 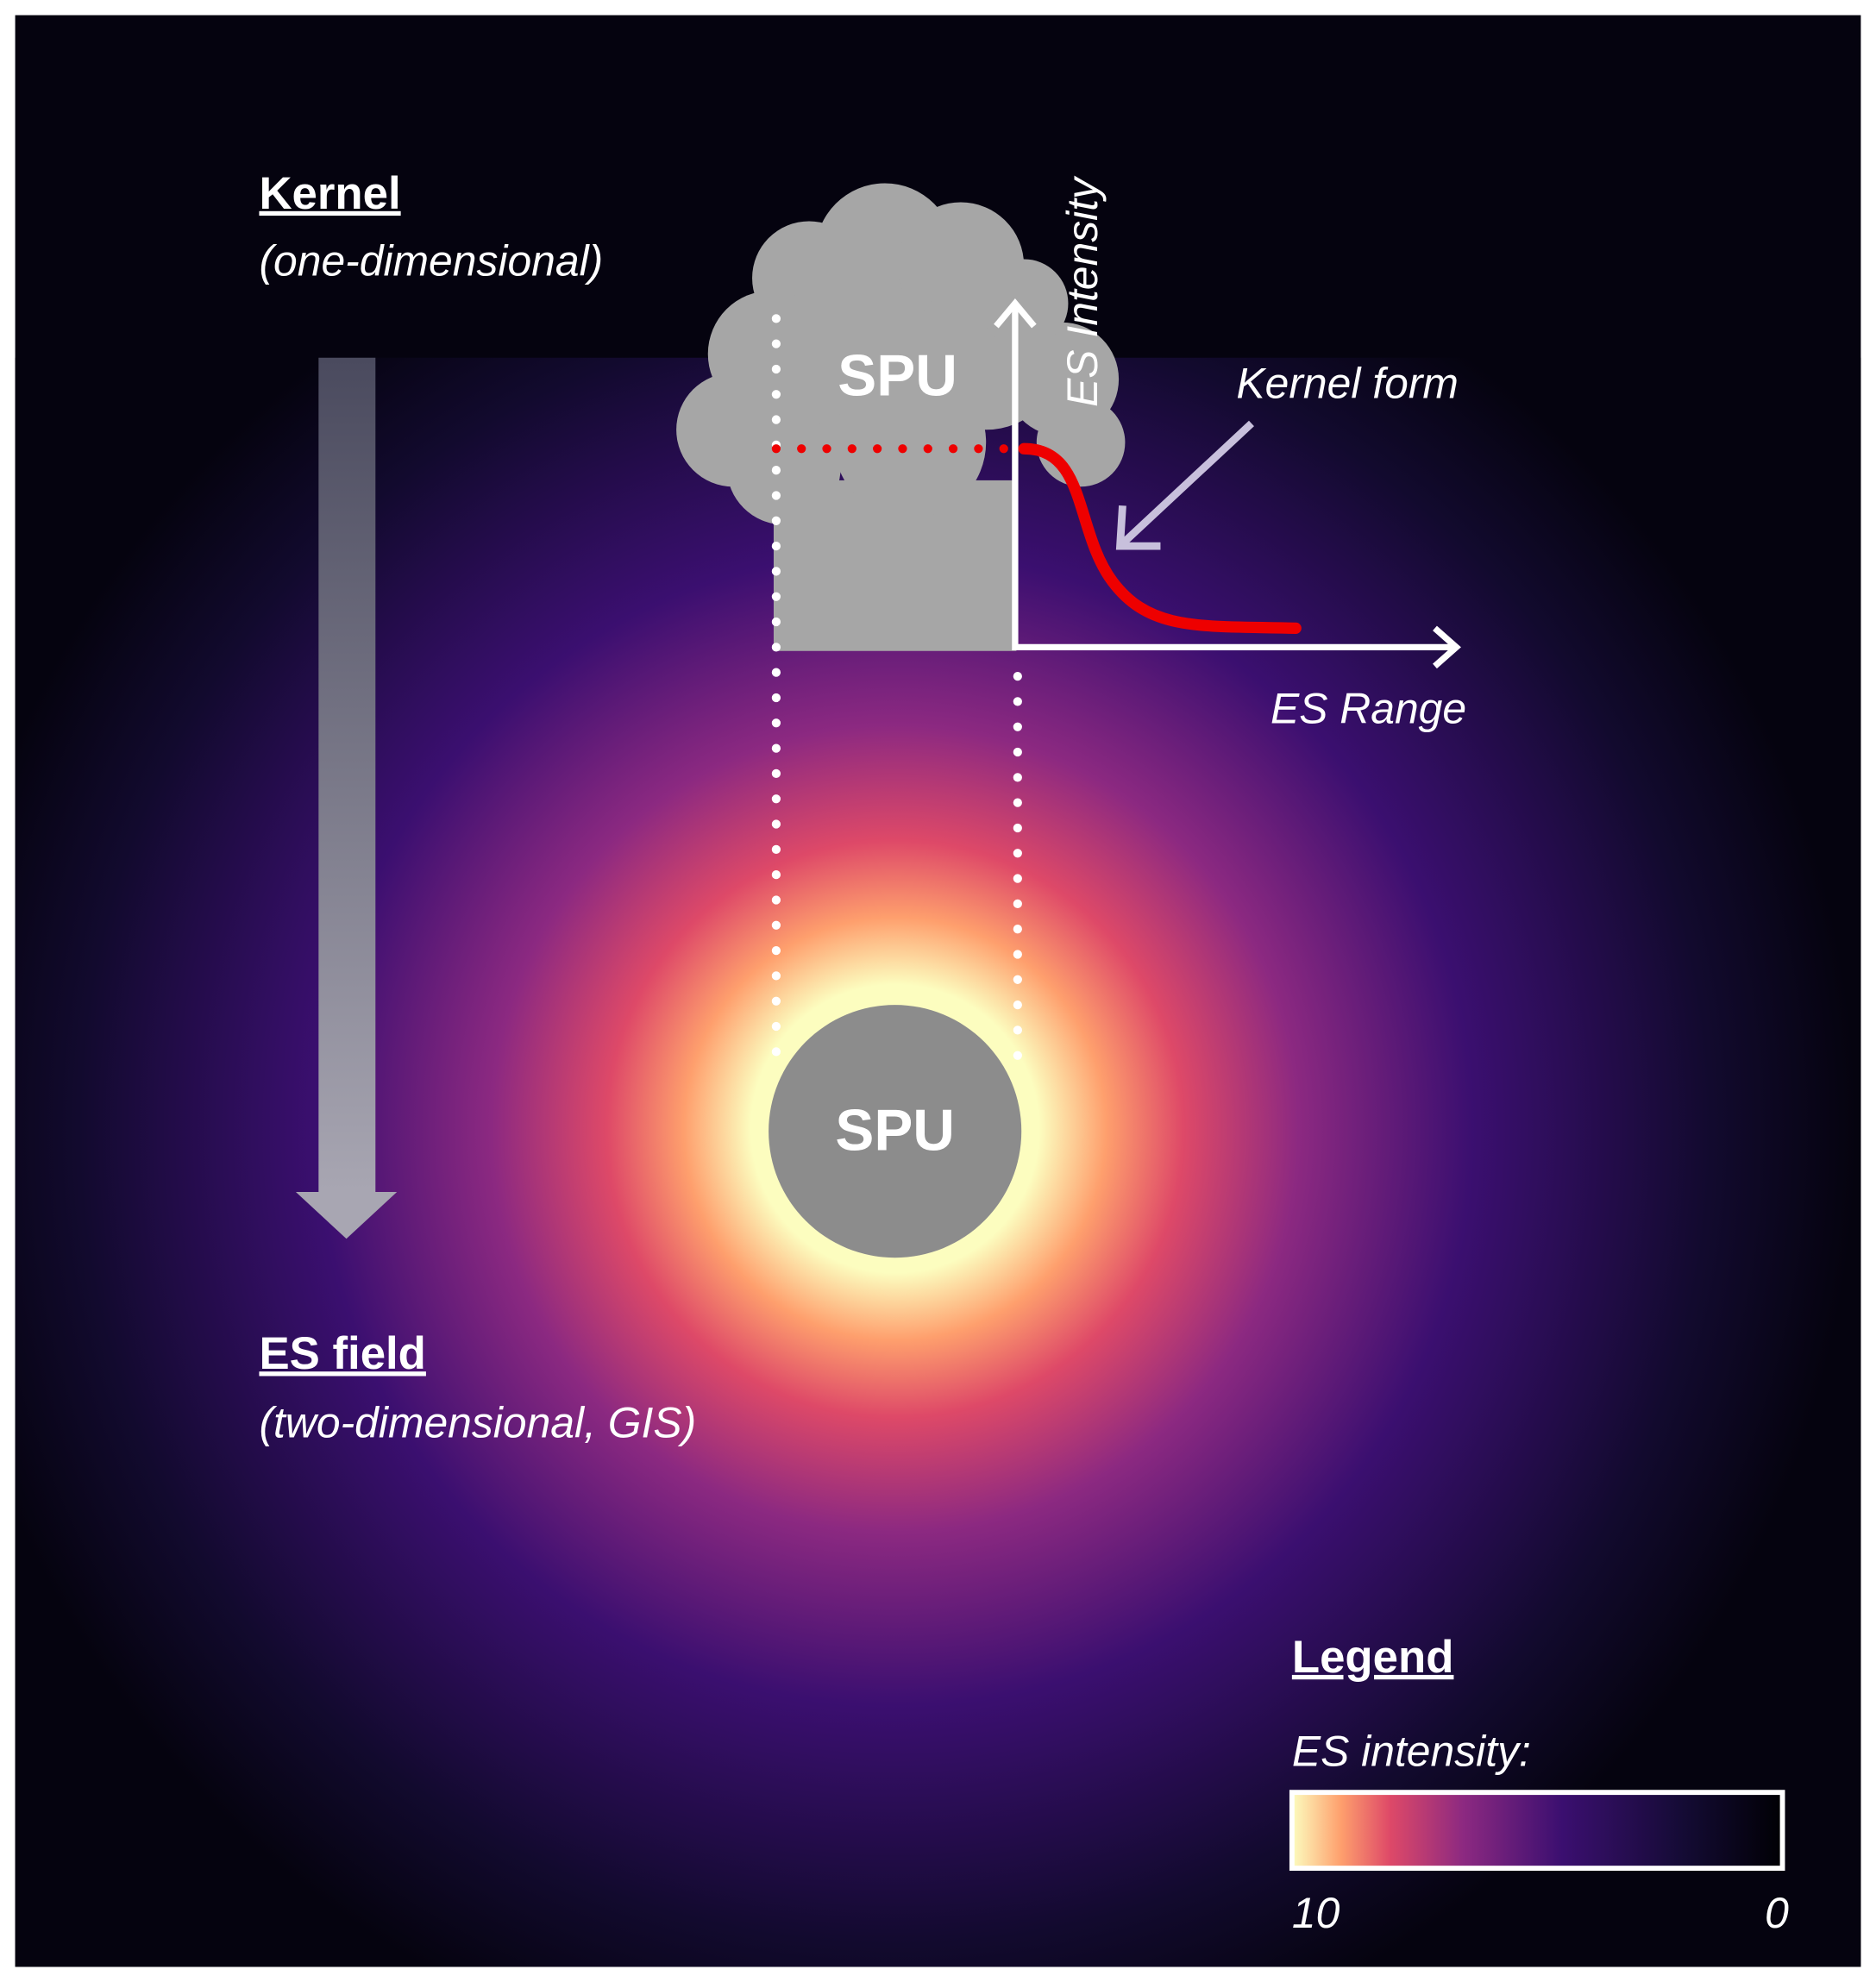 What do you see at coordinates (898, 376) in the screenshot?
I see `spu-label-tree: SPU` at bounding box center [898, 376].